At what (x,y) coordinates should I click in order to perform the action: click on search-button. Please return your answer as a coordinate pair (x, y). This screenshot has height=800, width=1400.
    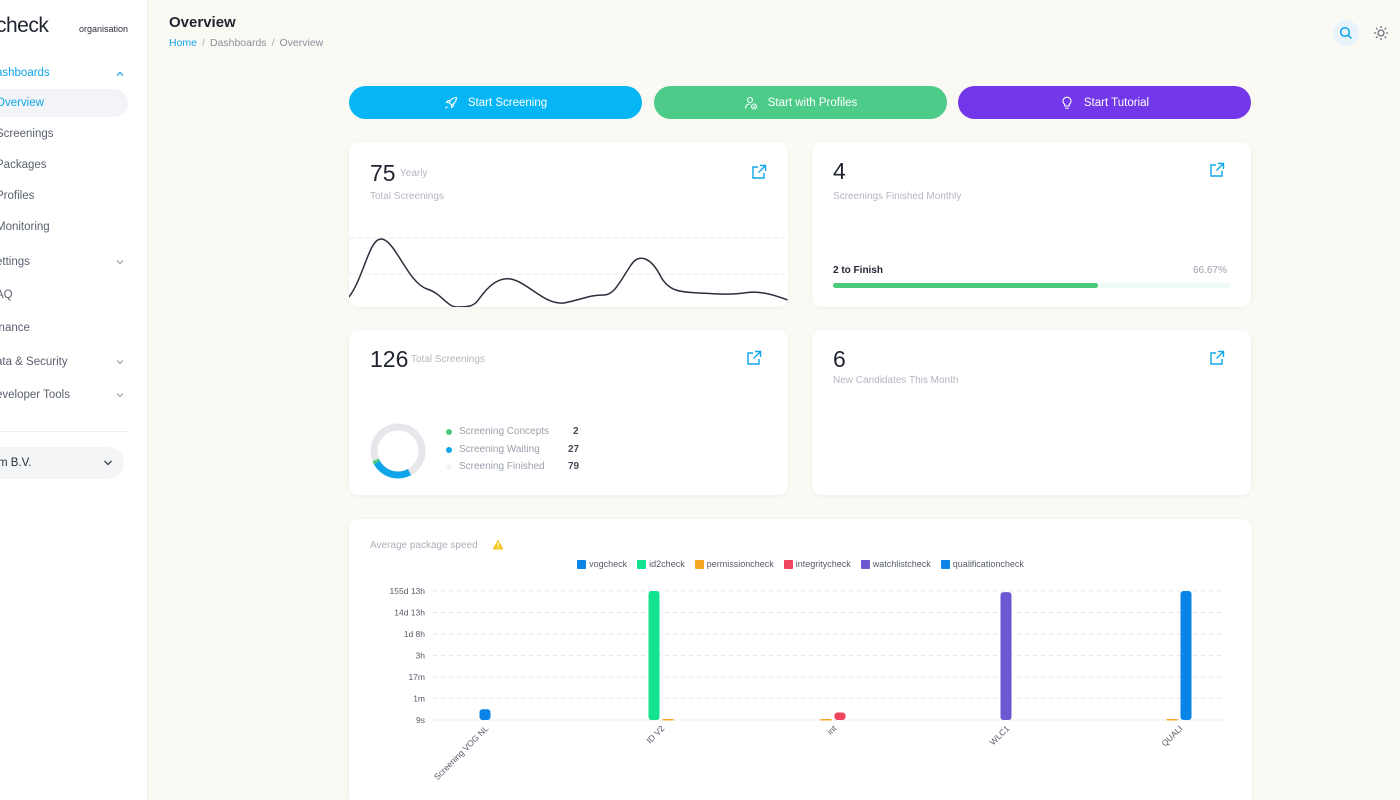
    Looking at the image, I should click on (1346, 33).